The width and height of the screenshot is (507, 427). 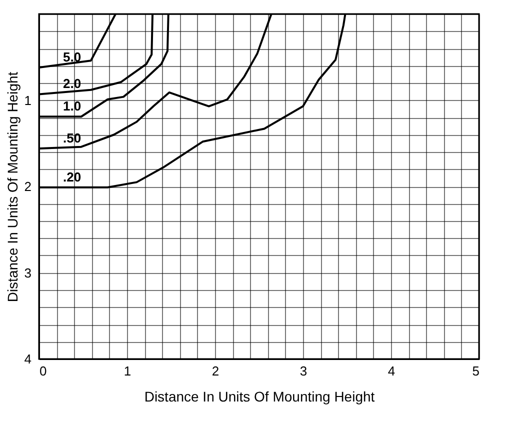 I want to click on x-tick-label: 0, so click(x=43, y=371).